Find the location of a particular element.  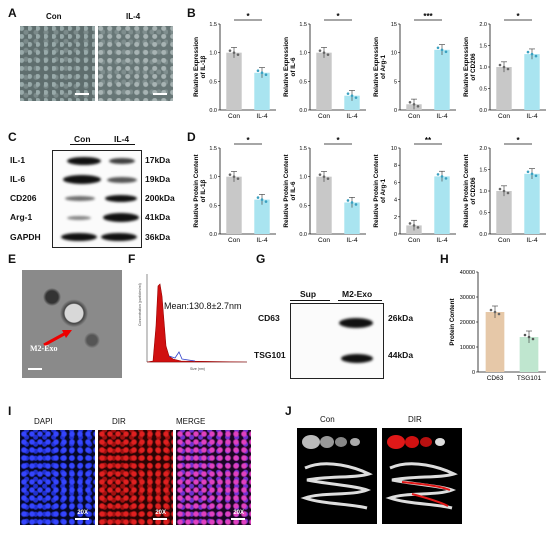

chart-ylabel: Relative Expressionof IL-1β is located at coordinates (200, 67).